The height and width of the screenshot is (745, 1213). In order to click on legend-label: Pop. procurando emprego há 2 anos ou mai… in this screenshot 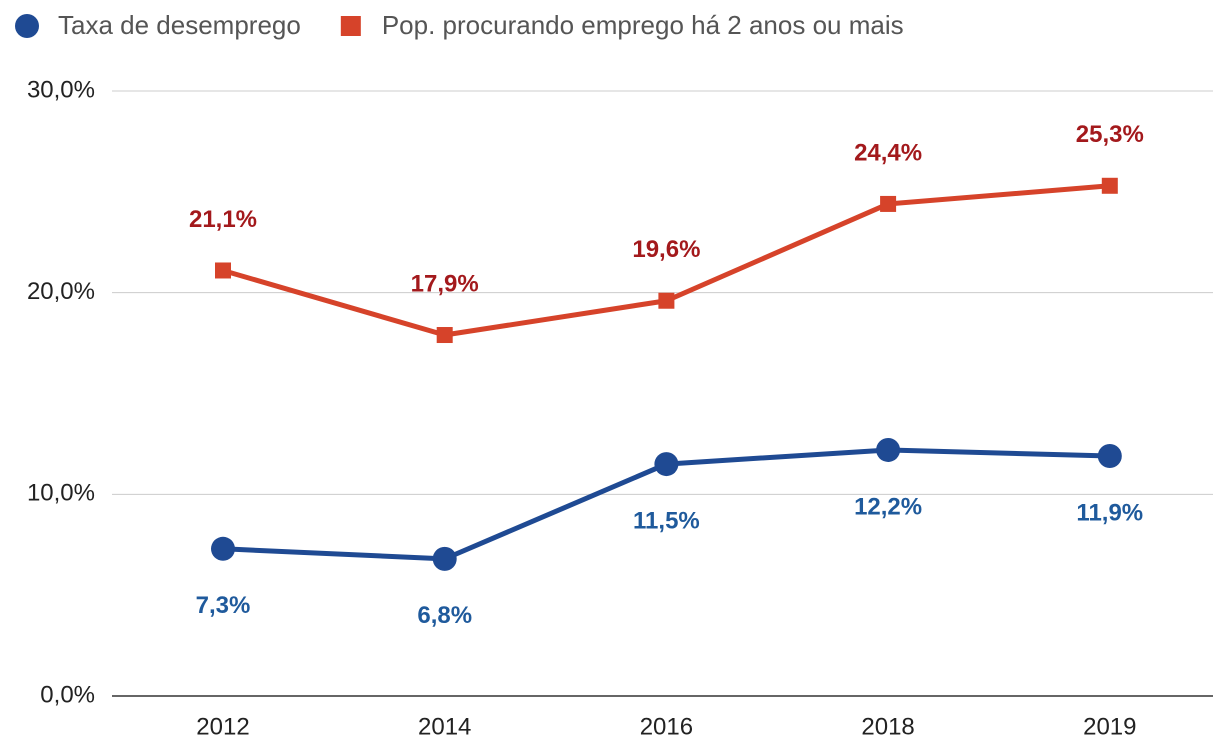, I will do `click(643, 25)`.